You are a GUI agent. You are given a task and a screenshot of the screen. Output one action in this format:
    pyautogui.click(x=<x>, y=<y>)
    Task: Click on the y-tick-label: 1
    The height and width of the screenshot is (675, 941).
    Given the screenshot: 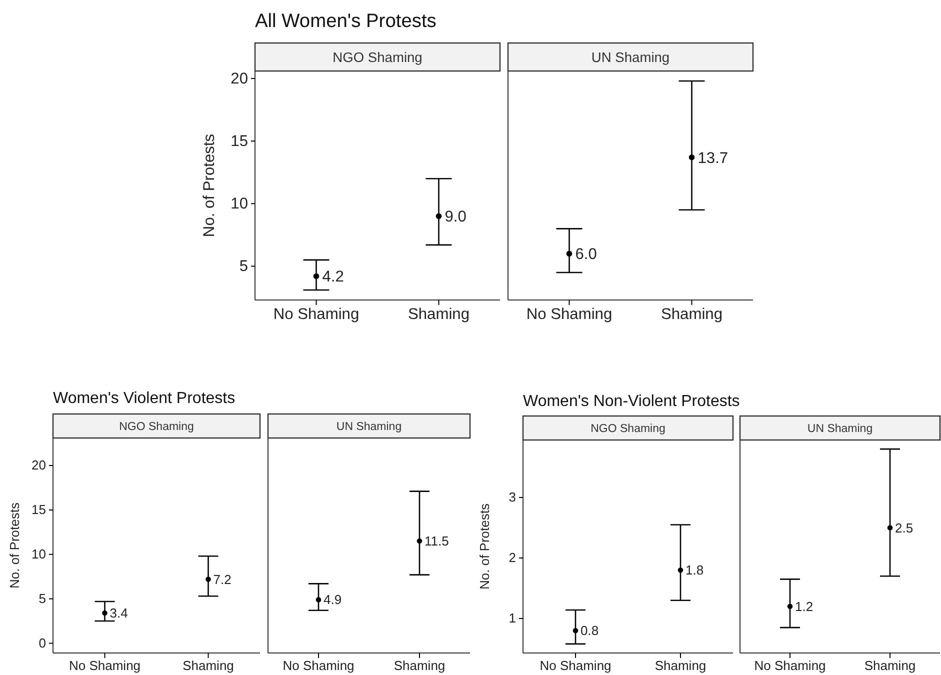 What is the action you would take?
    pyautogui.click(x=512, y=618)
    